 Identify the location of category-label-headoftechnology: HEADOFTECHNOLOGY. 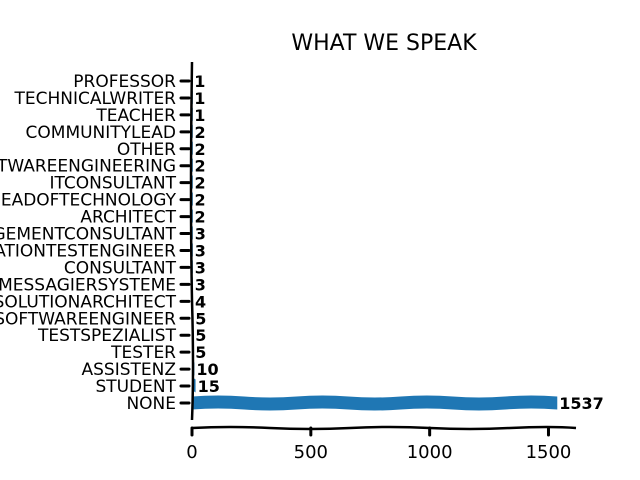
(88, 201).